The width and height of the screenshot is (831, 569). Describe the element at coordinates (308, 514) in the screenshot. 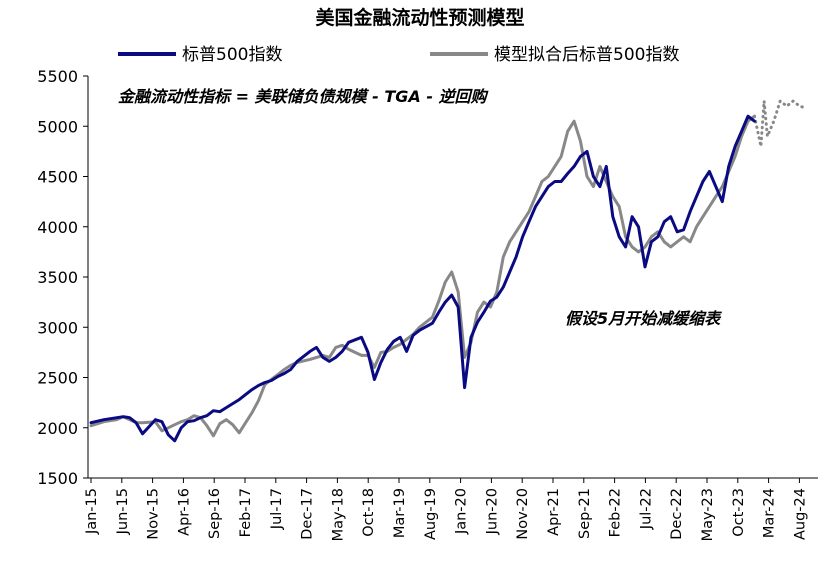

I see `x-tick-label: Dec-17` at that location.